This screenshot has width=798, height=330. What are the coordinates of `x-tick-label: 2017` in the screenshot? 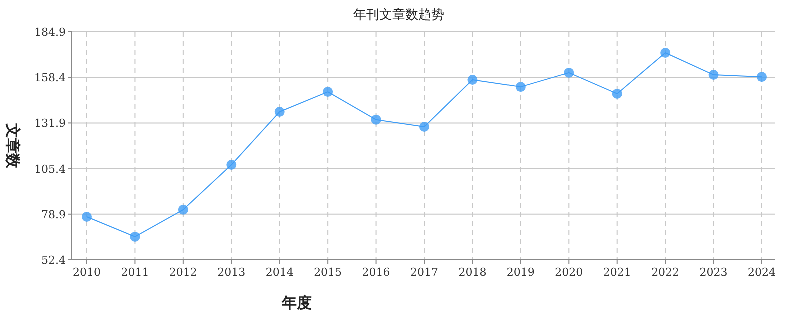 It's located at (424, 272).